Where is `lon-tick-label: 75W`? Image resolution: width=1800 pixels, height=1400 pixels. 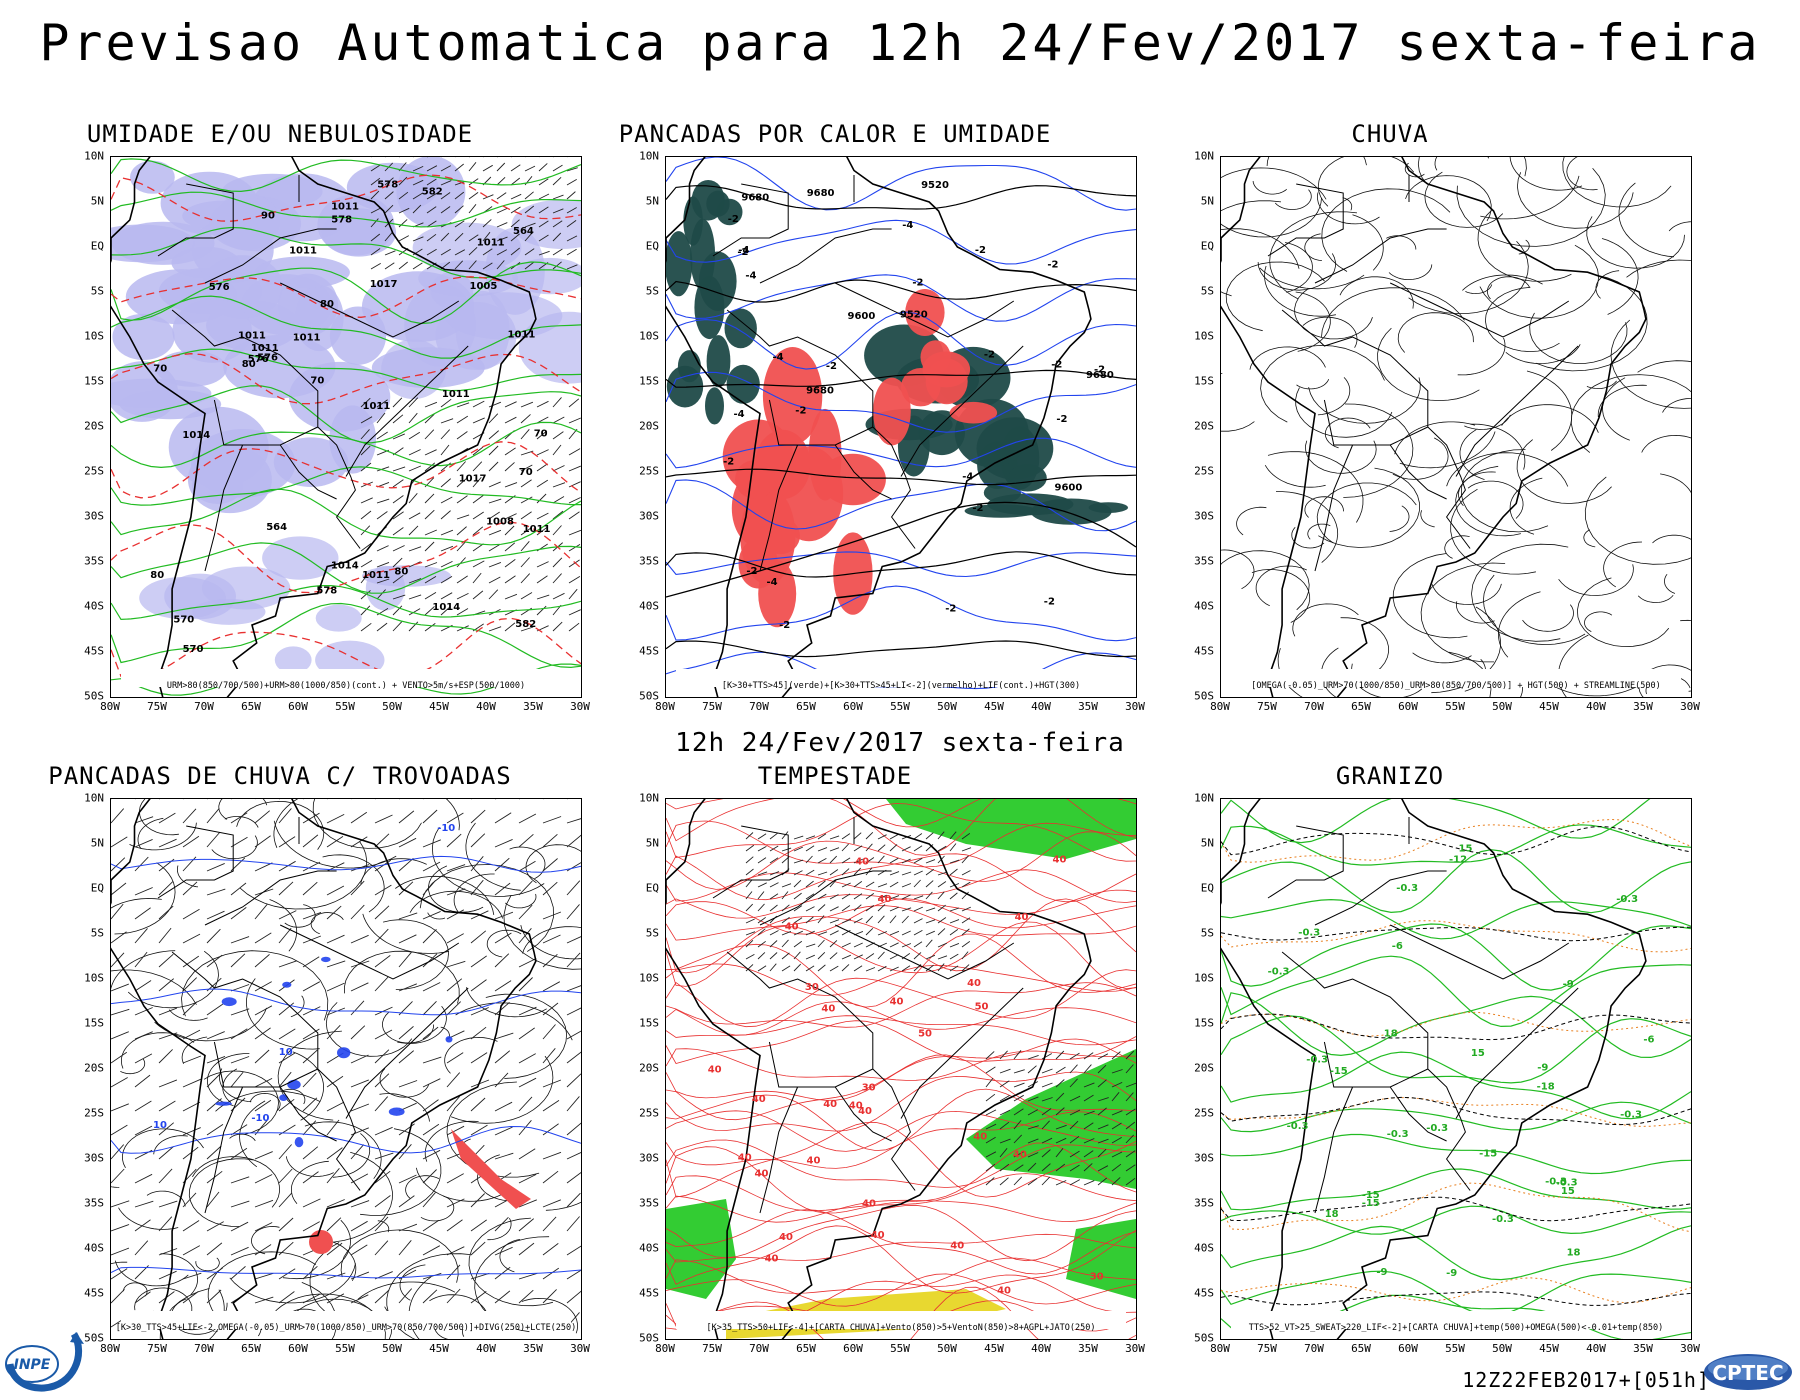
lon-tick-label: 75W is located at coordinates (712, 1348).